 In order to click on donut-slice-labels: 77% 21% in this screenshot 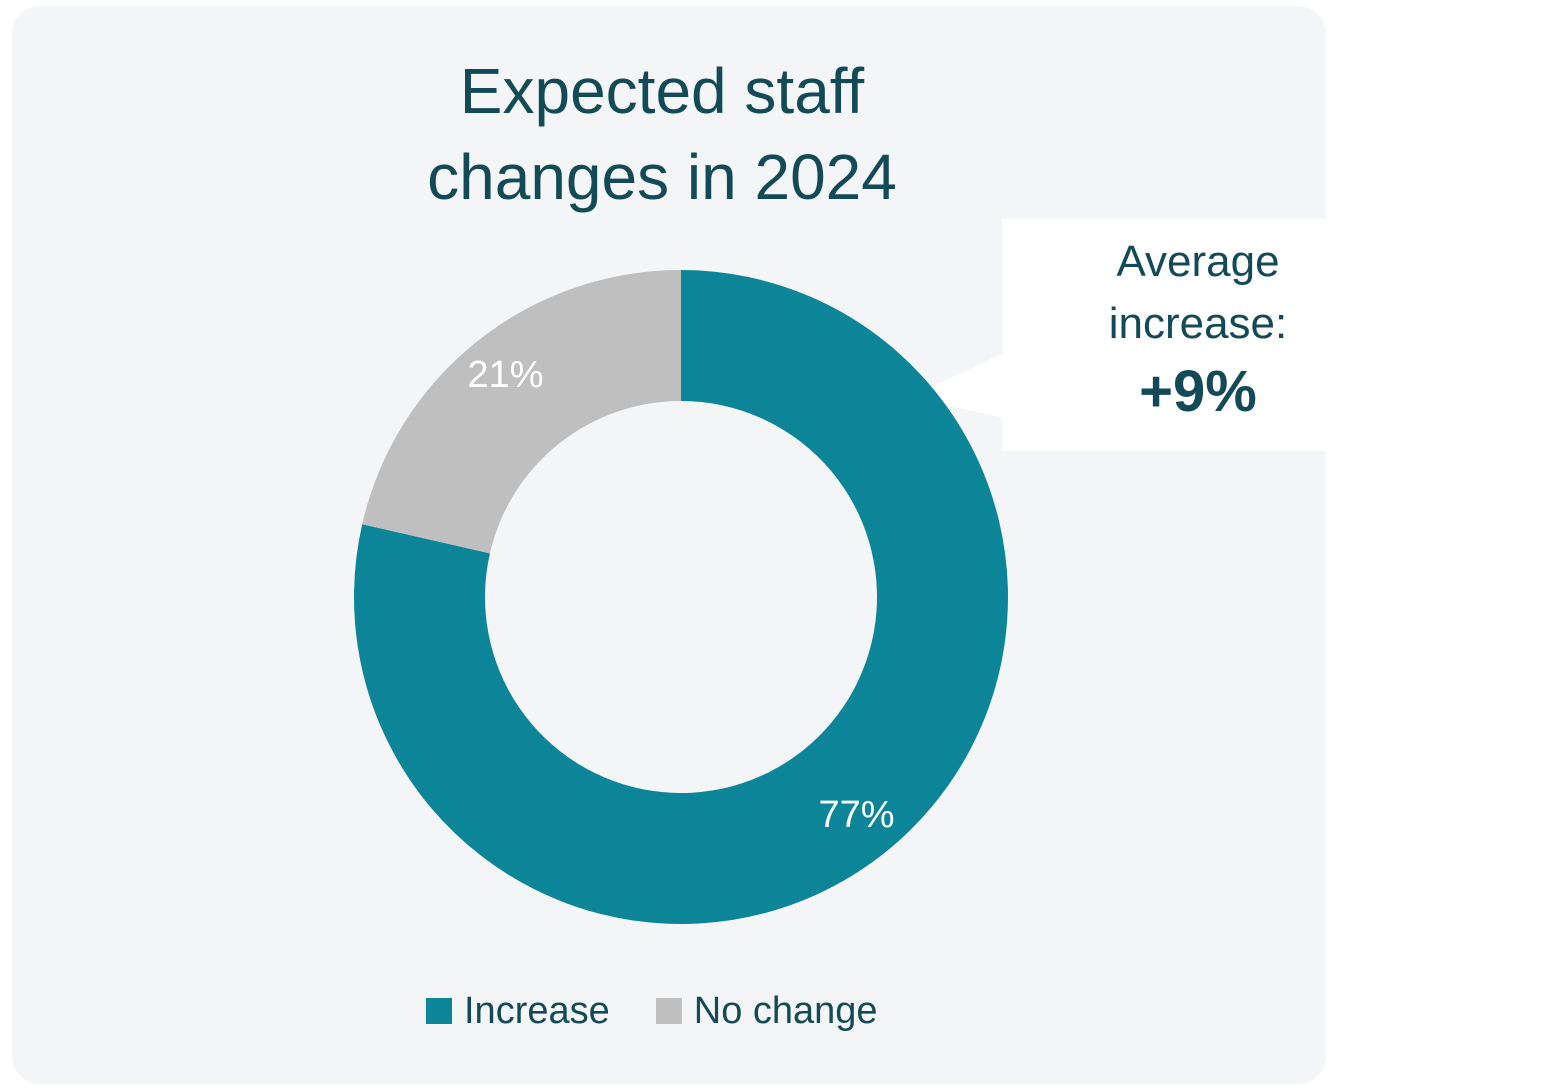, I will do `click(680, 595)`.